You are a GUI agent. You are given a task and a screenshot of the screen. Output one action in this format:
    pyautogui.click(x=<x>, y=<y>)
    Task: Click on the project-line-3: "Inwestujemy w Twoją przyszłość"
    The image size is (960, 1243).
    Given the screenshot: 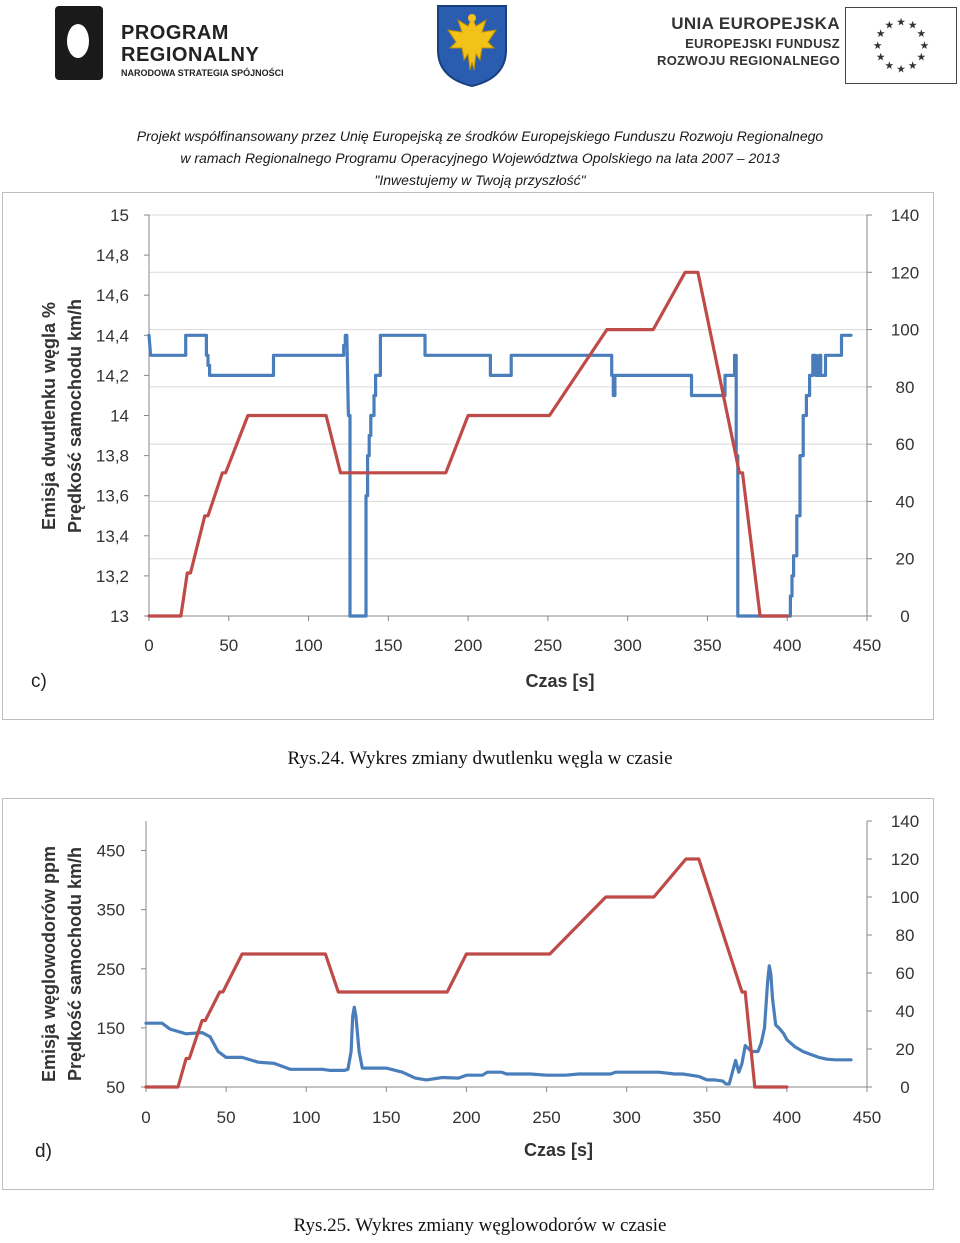 What is the action you would take?
    pyautogui.click(x=480, y=180)
    